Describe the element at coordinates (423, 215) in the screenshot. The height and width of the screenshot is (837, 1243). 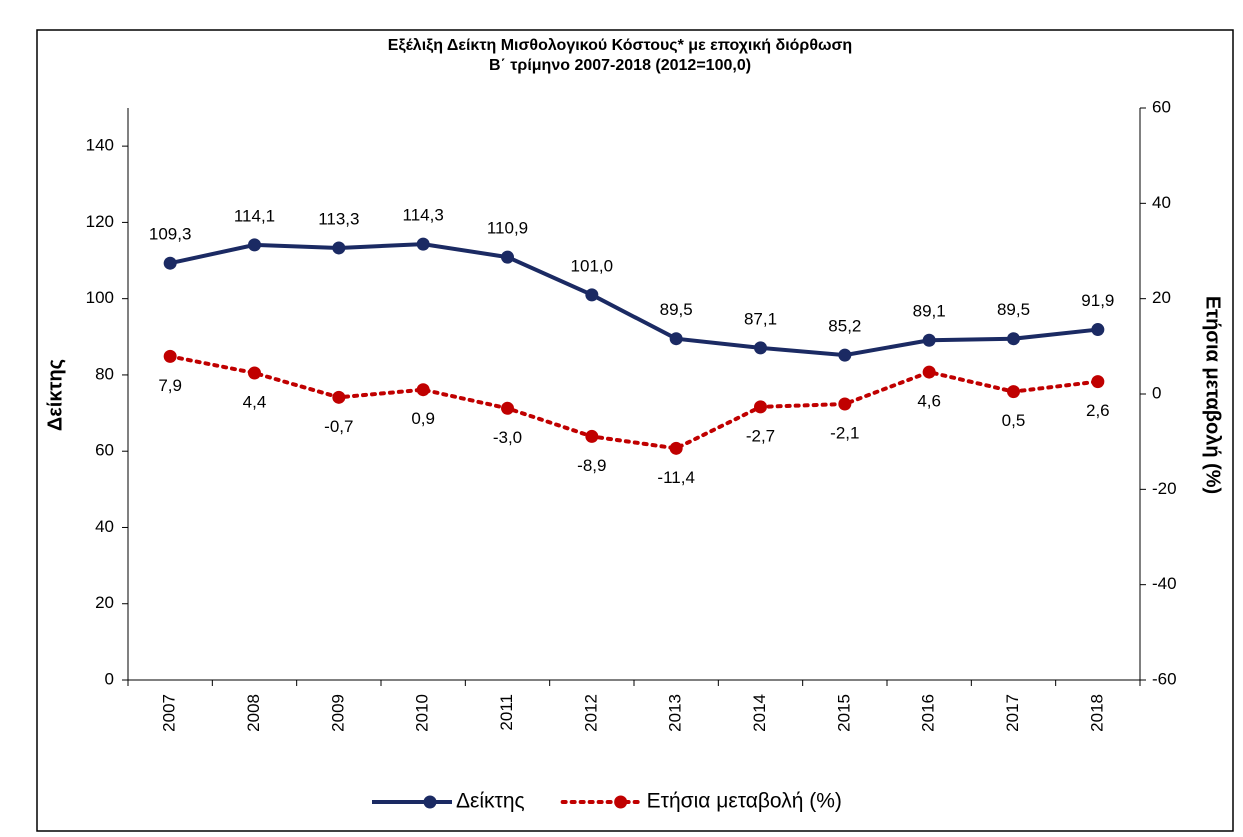
I see `data-label: 114,3` at that location.